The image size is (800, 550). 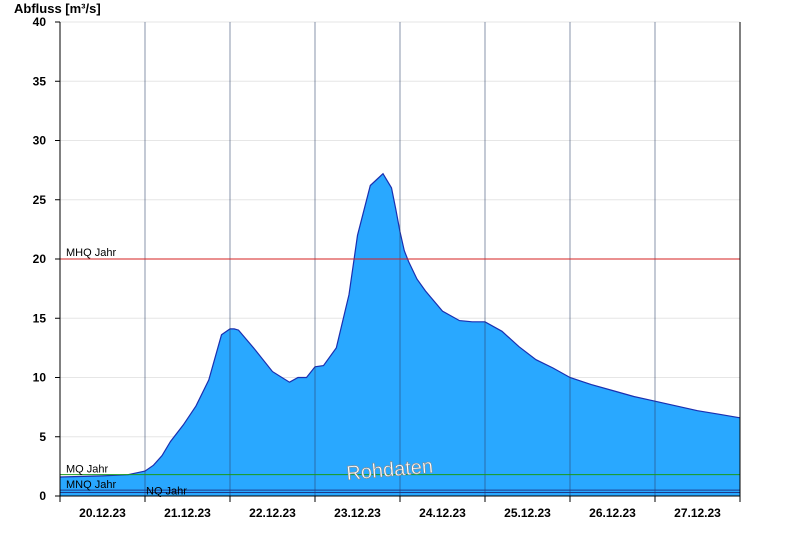 What do you see at coordinates (91, 485) in the screenshot?
I see `reference-line-label: MNQ Jahr` at bounding box center [91, 485].